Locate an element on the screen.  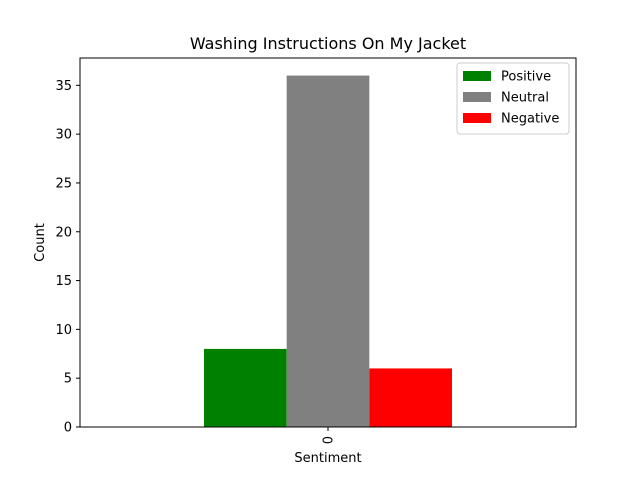
x-tick-label: 0 is located at coordinates (329, 440).